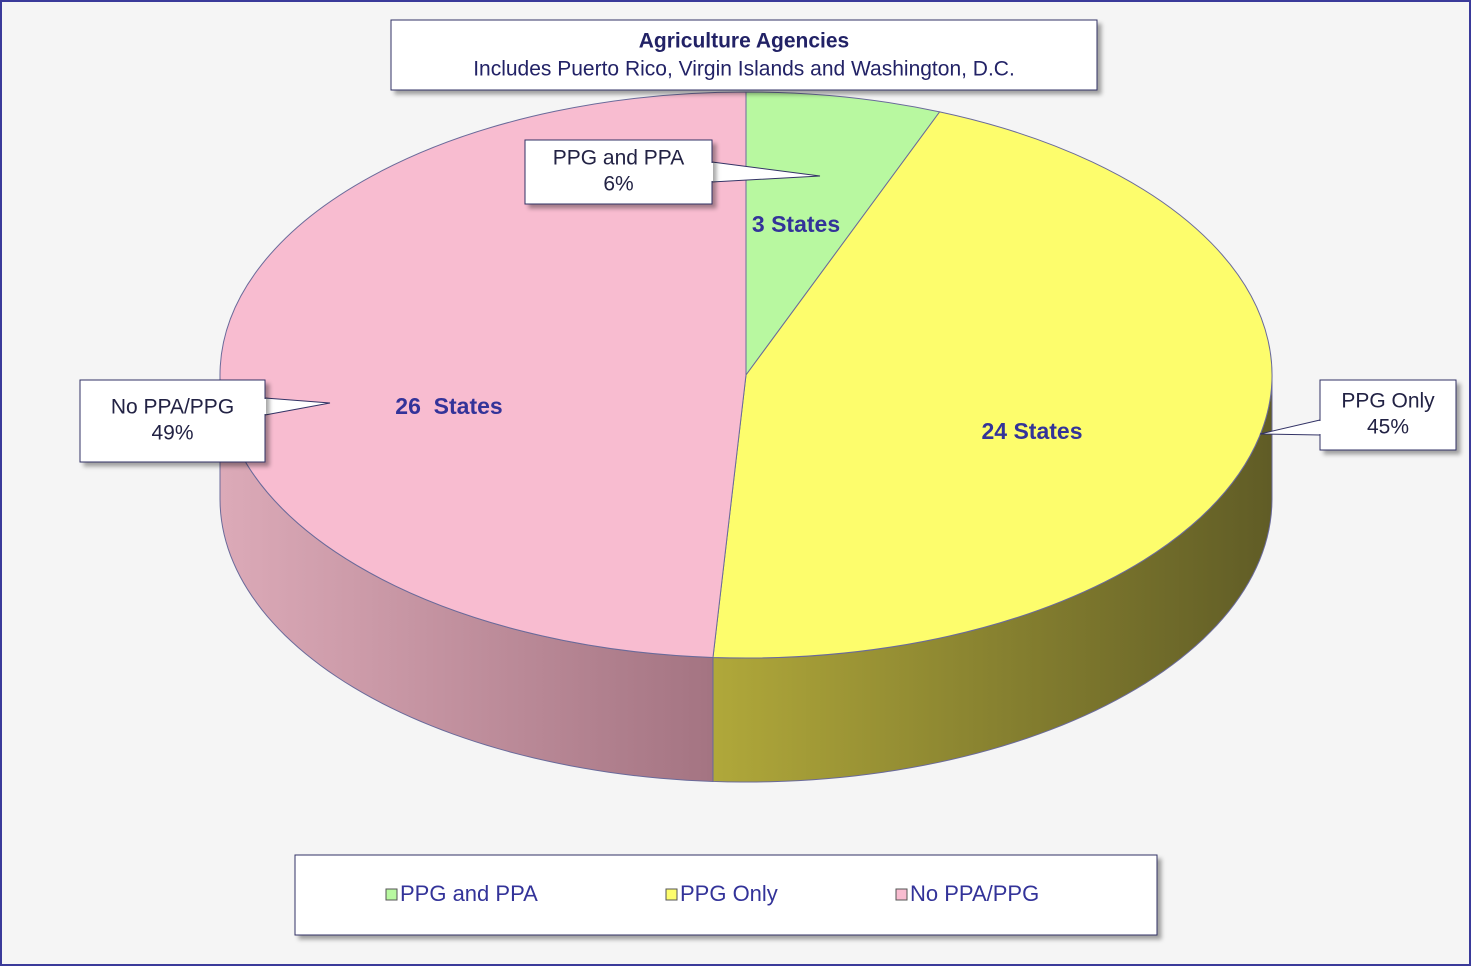 The width and height of the screenshot is (1472, 967). What do you see at coordinates (172, 433) in the screenshot?
I see `callout-value: 49%` at bounding box center [172, 433].